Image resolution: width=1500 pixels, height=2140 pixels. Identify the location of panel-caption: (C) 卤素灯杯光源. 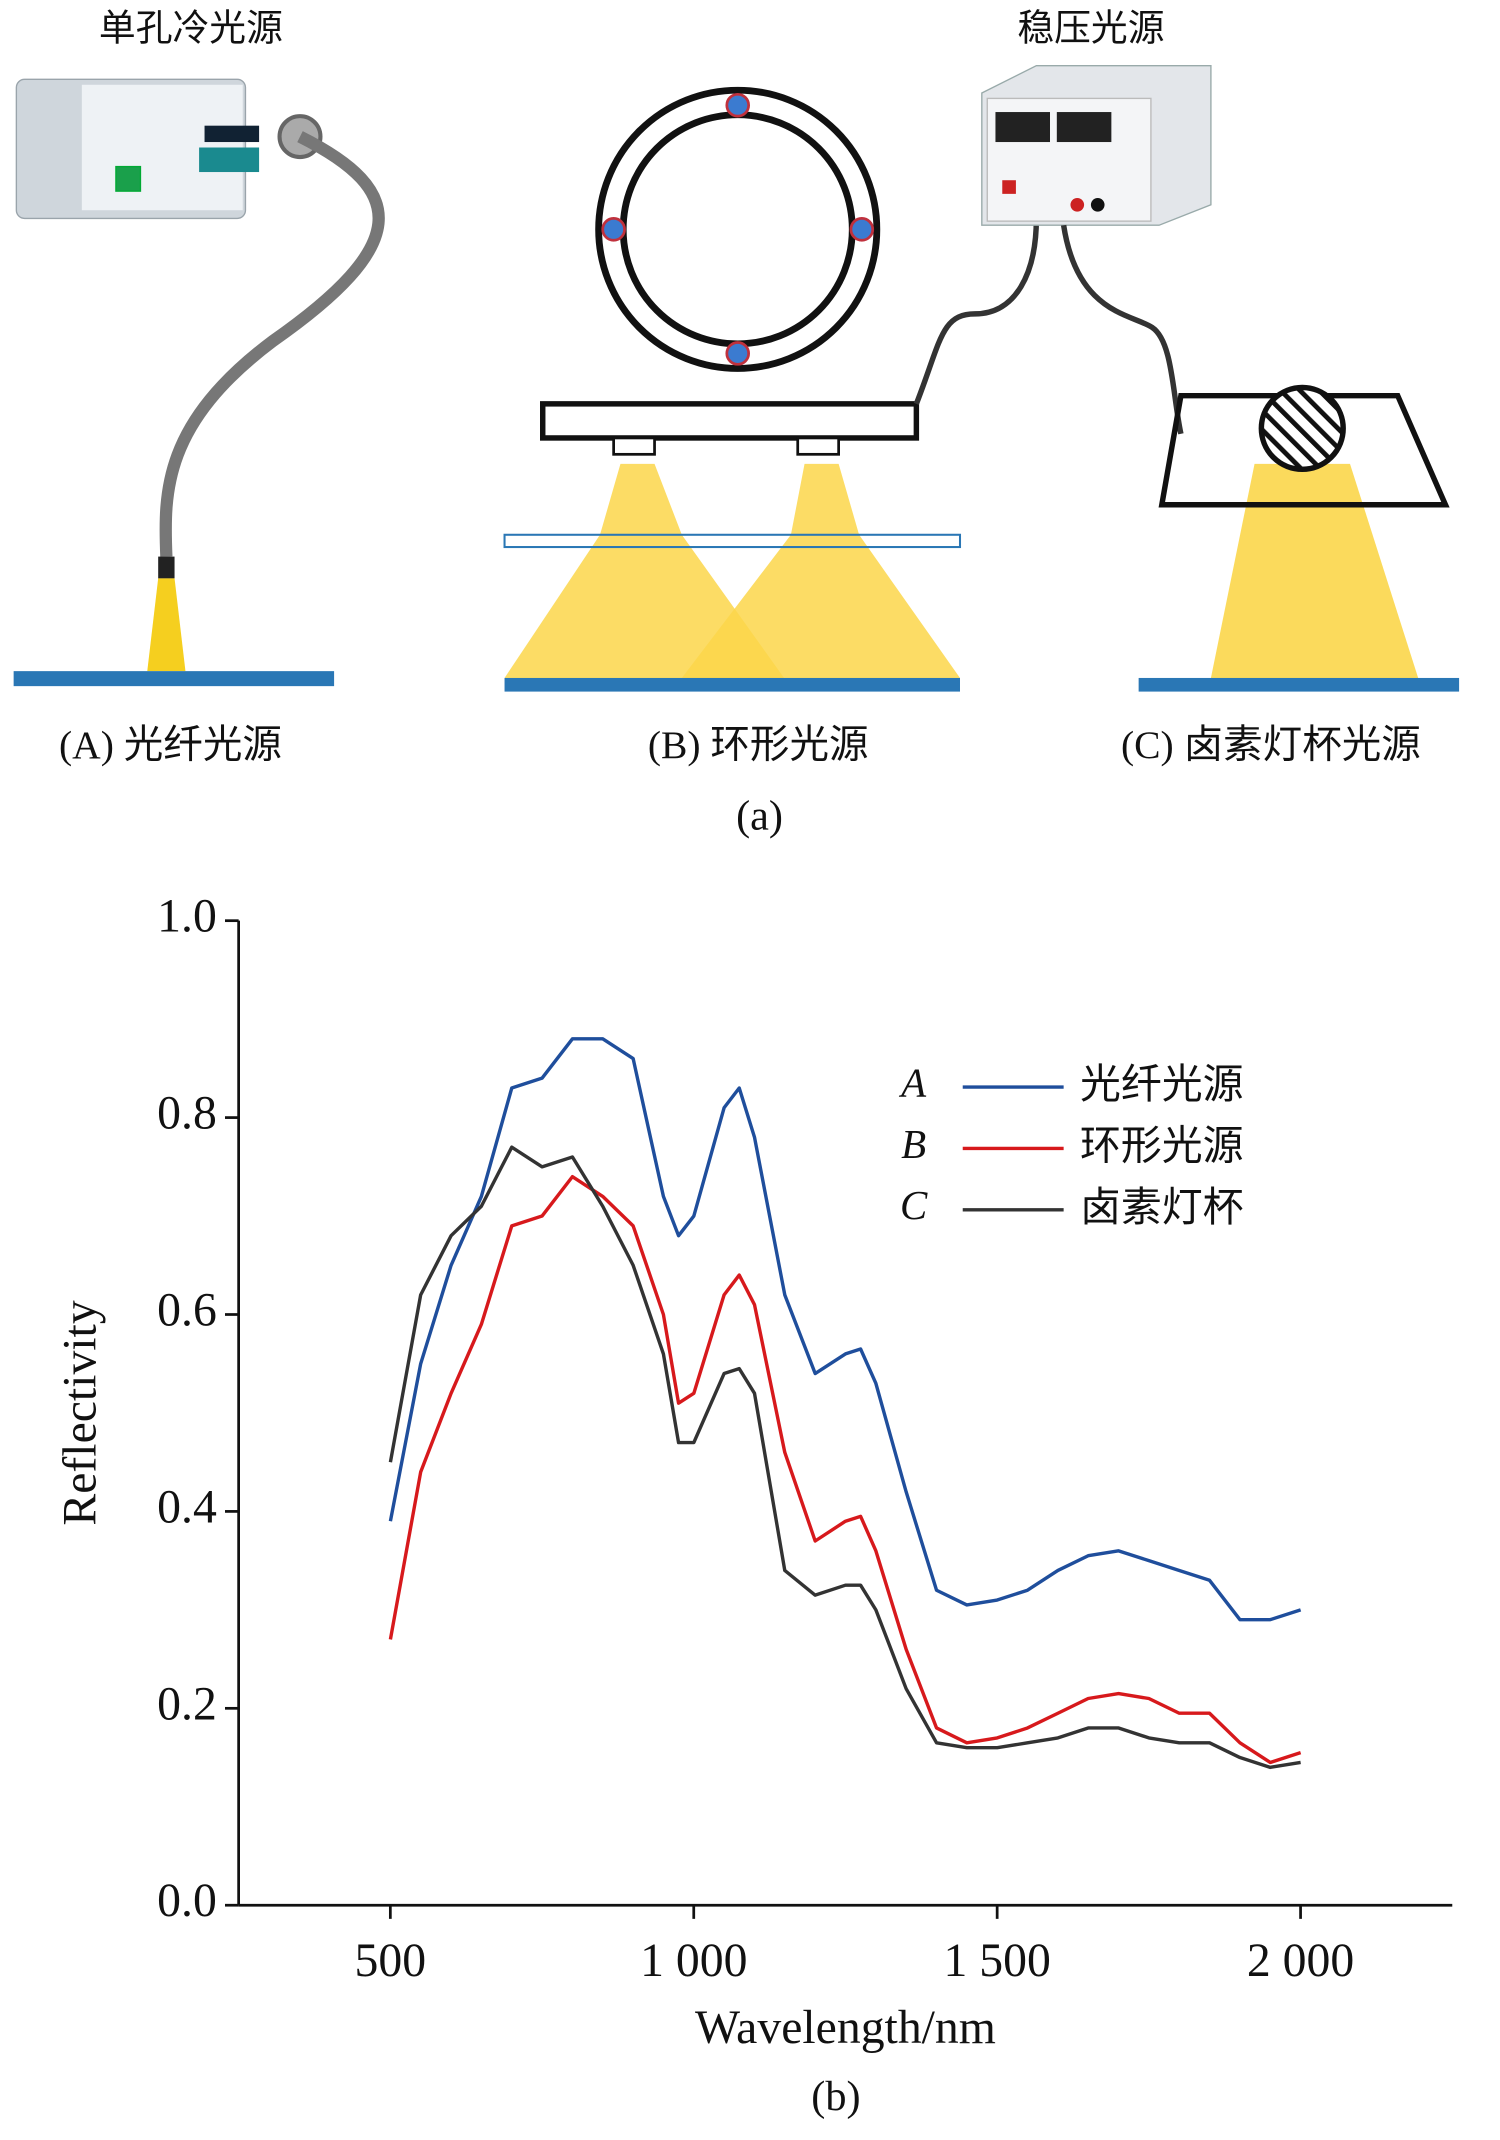
(1271, 745).